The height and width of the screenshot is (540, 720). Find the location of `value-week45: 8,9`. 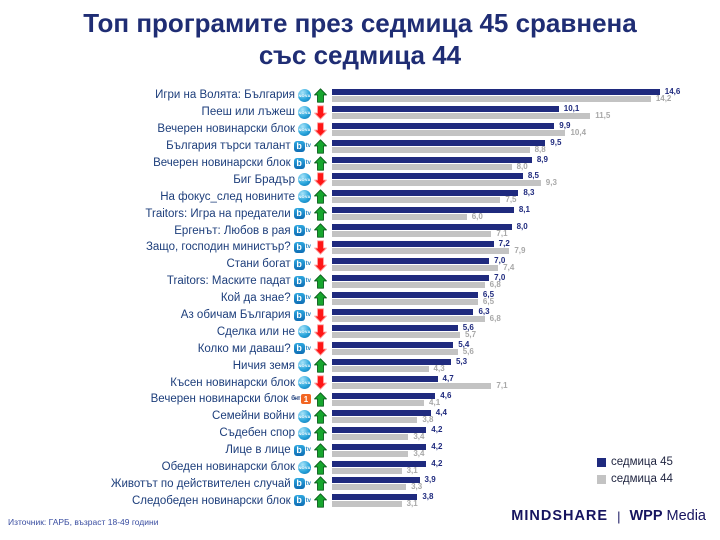

value-week45: 8,9 is located at coordinates (542, 159).